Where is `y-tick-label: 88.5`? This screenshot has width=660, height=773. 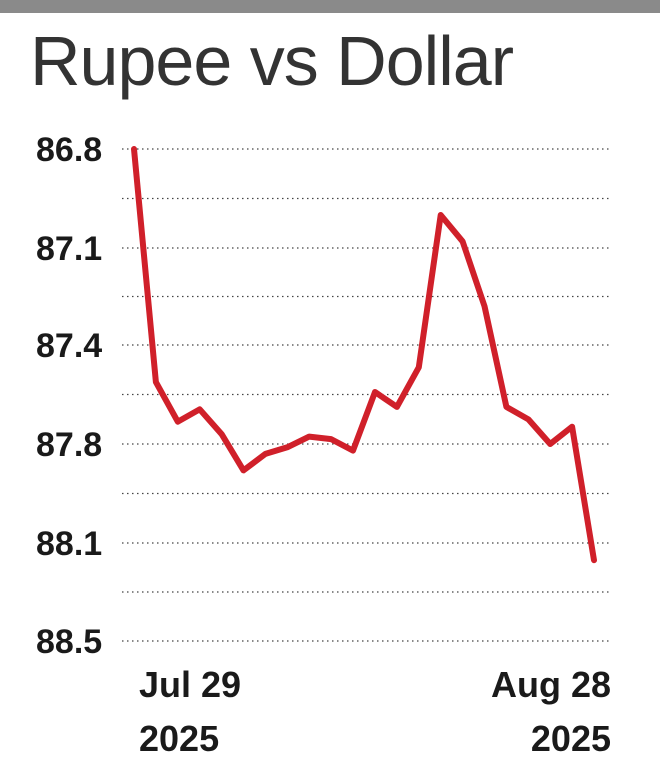 y-tick-label: 88.5 is located at coordinates (69, 642).